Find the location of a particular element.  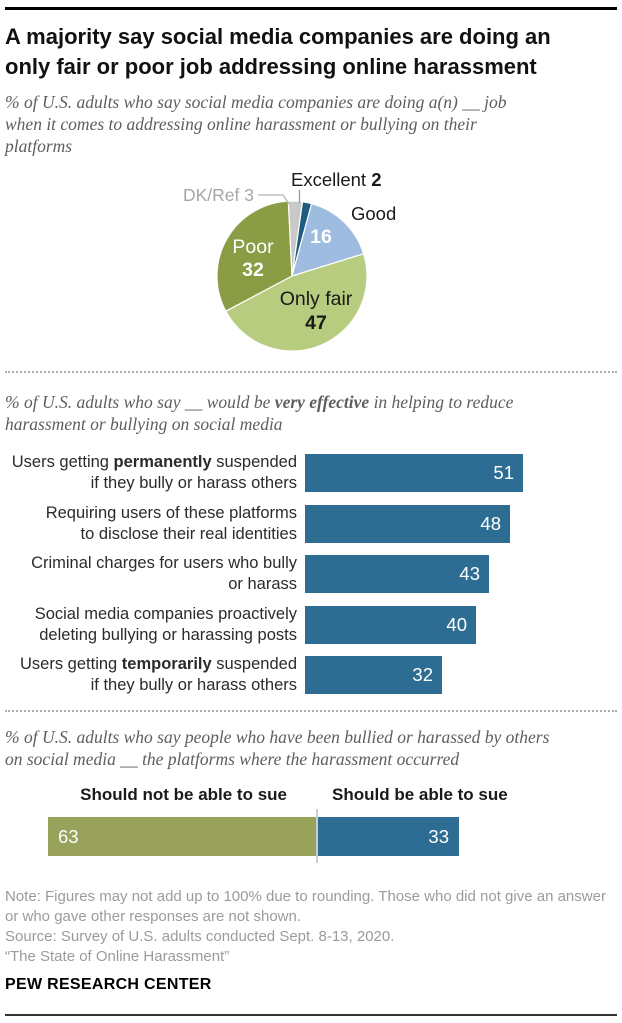

bar-value-label: 51 is located at coordinates (503, 472).